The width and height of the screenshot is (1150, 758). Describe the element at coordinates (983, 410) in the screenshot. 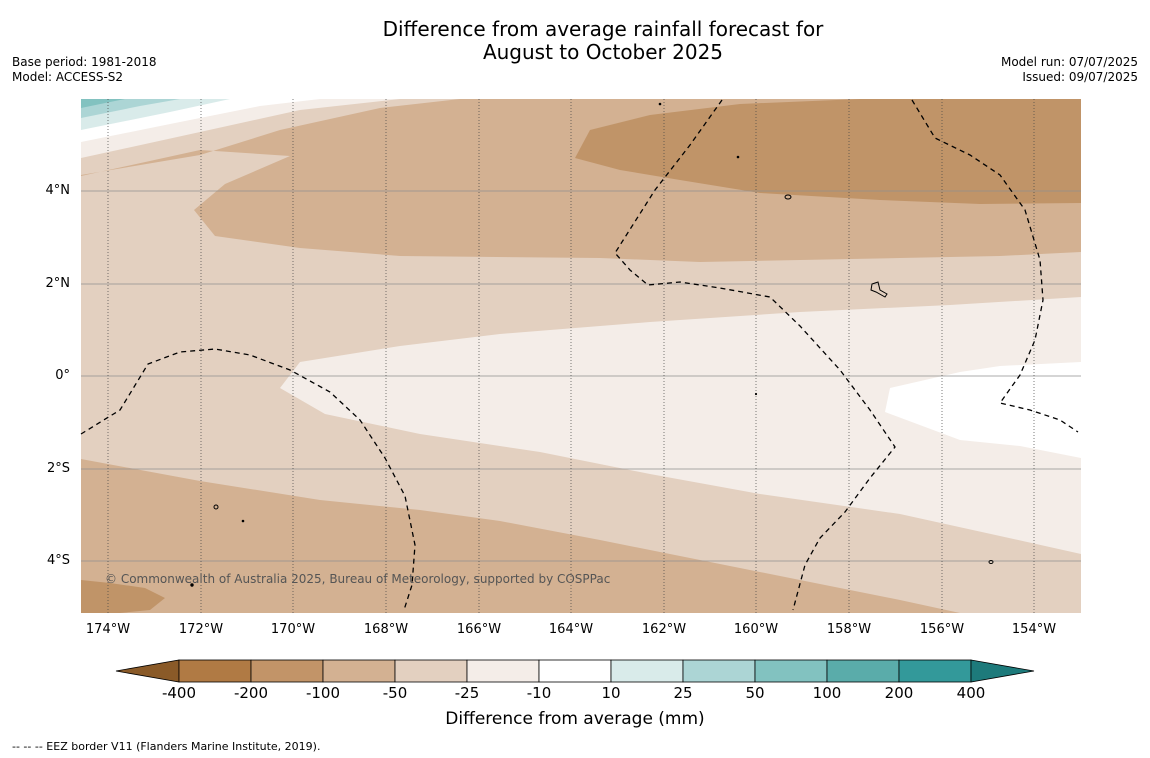

I see `region-neutral-east` at that location.